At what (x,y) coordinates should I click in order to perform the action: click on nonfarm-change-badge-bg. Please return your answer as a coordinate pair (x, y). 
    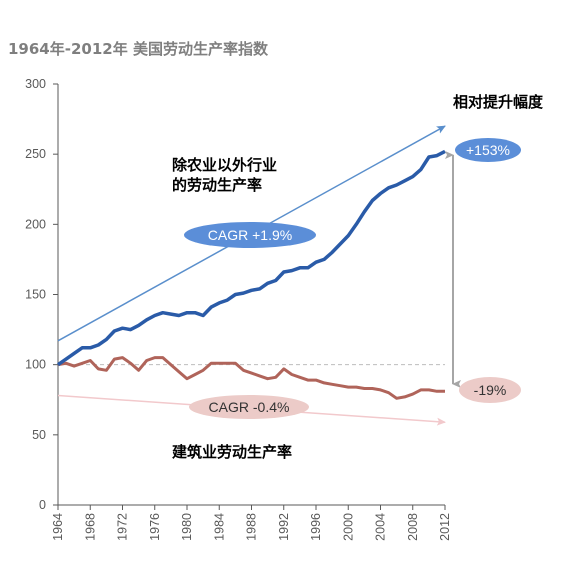
    Looking at the image, I should click on (488, 150).